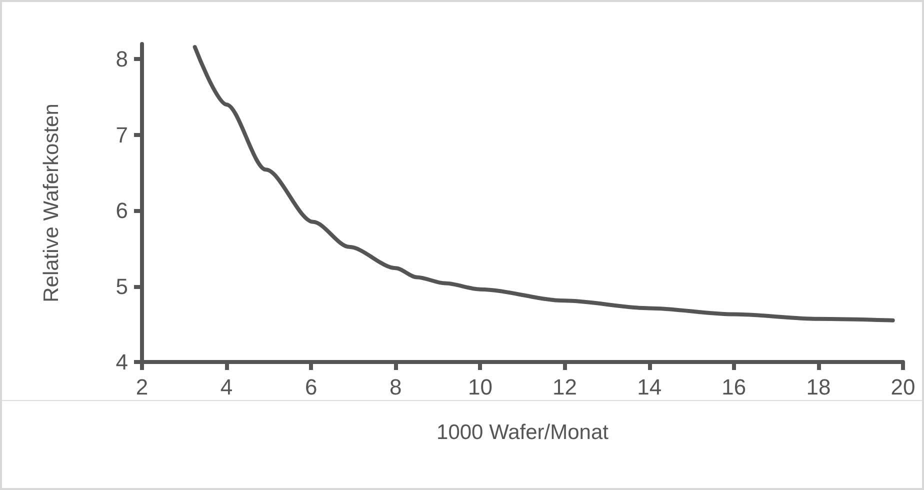 This screenshot has width=924, height=490. I want to click on x-tick-label: 4, so click(226, 387).